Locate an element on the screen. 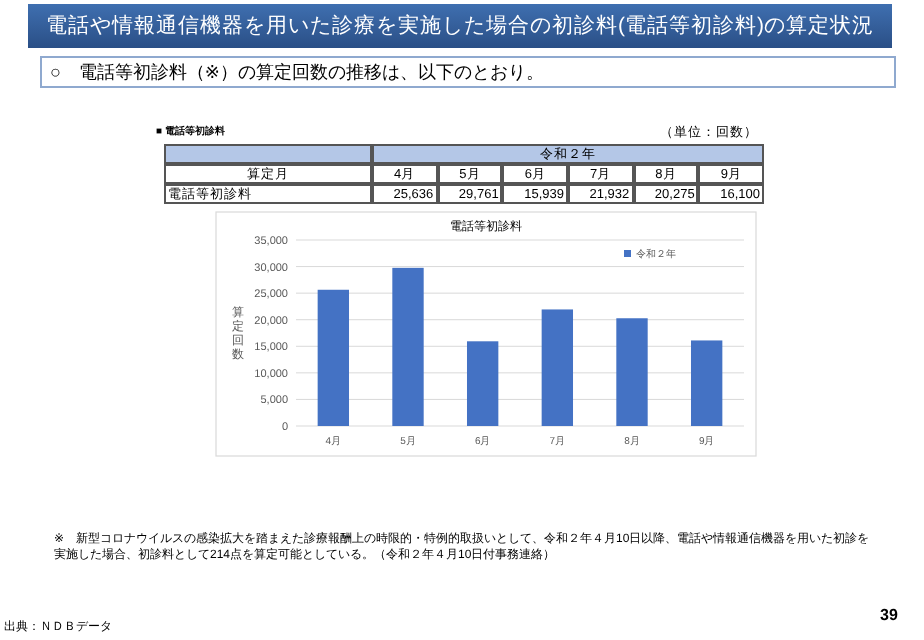 Image resolution: width=924 pixels, height=640 pixels. chart-title: 電話や情報通信機器を用いた診療を実施した場合の初診料(電話等初診料)の算定状況 is located at coordinates (460, 26).